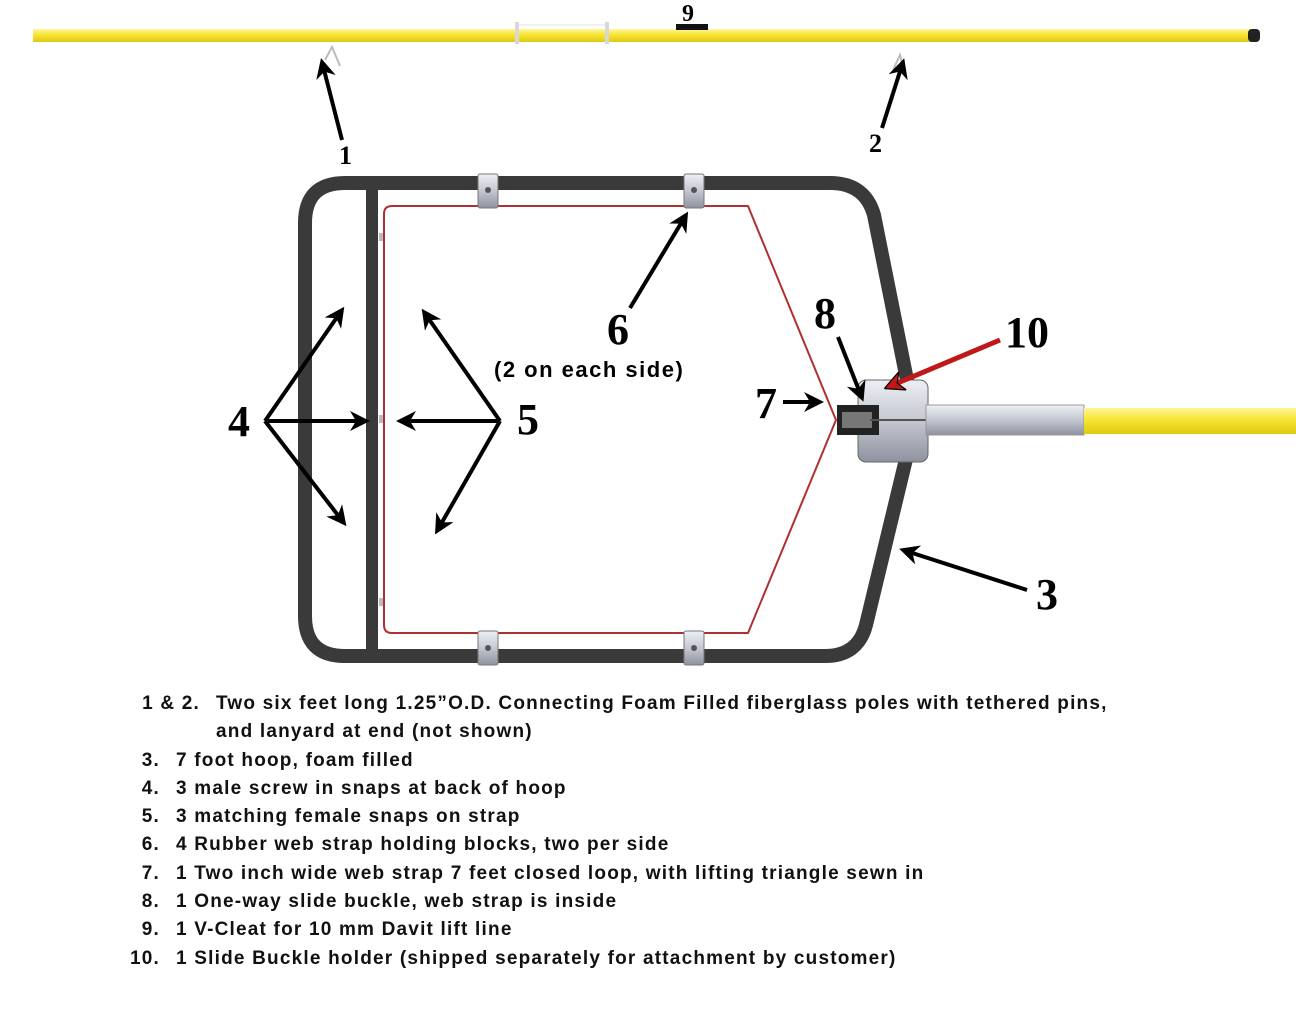 Image resolution: width=1296 pixels, height=1019 pixels. Describe the element at coordinates (685, 789) in the screenshot. I see `legend-item: 4. 3 male screw in snaps at back of hoop` at that location.